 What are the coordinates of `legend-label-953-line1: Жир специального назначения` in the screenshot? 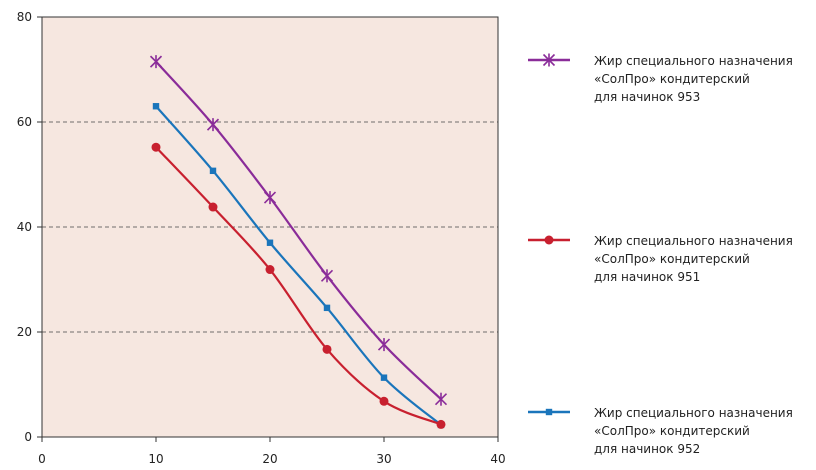 It's located at (693, 61).